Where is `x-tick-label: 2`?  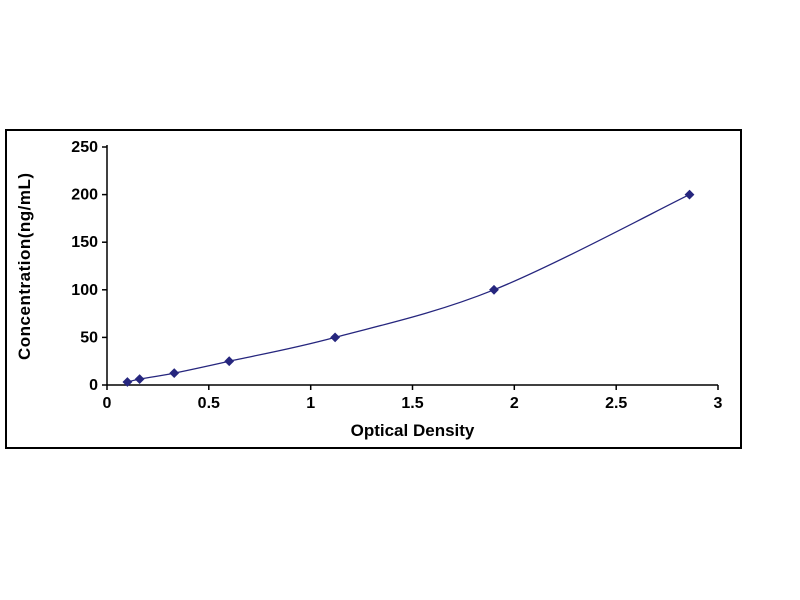
x-tick-label: 2 is located at coordinates (514, 403).